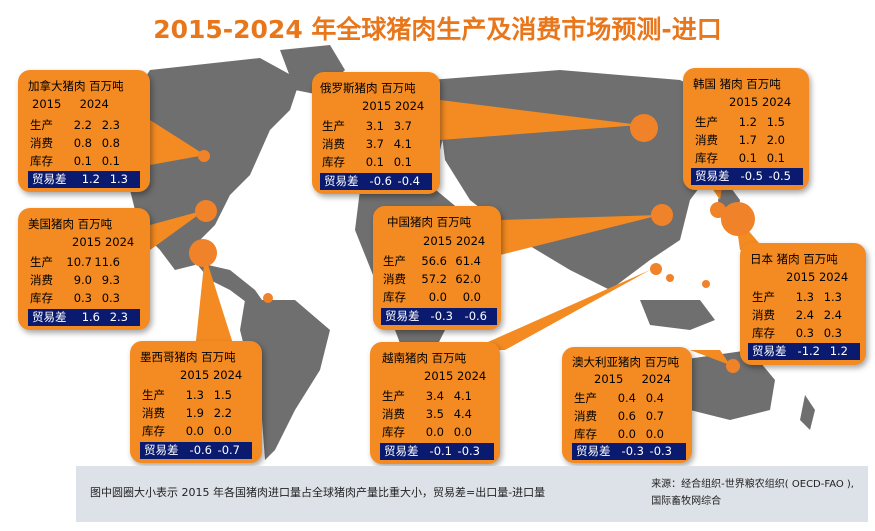  What do you see at coordinates (686, 501) in the screenshot?
I see `source-line-2: 国际畜牧网综合` at bounding box center [686, 501].